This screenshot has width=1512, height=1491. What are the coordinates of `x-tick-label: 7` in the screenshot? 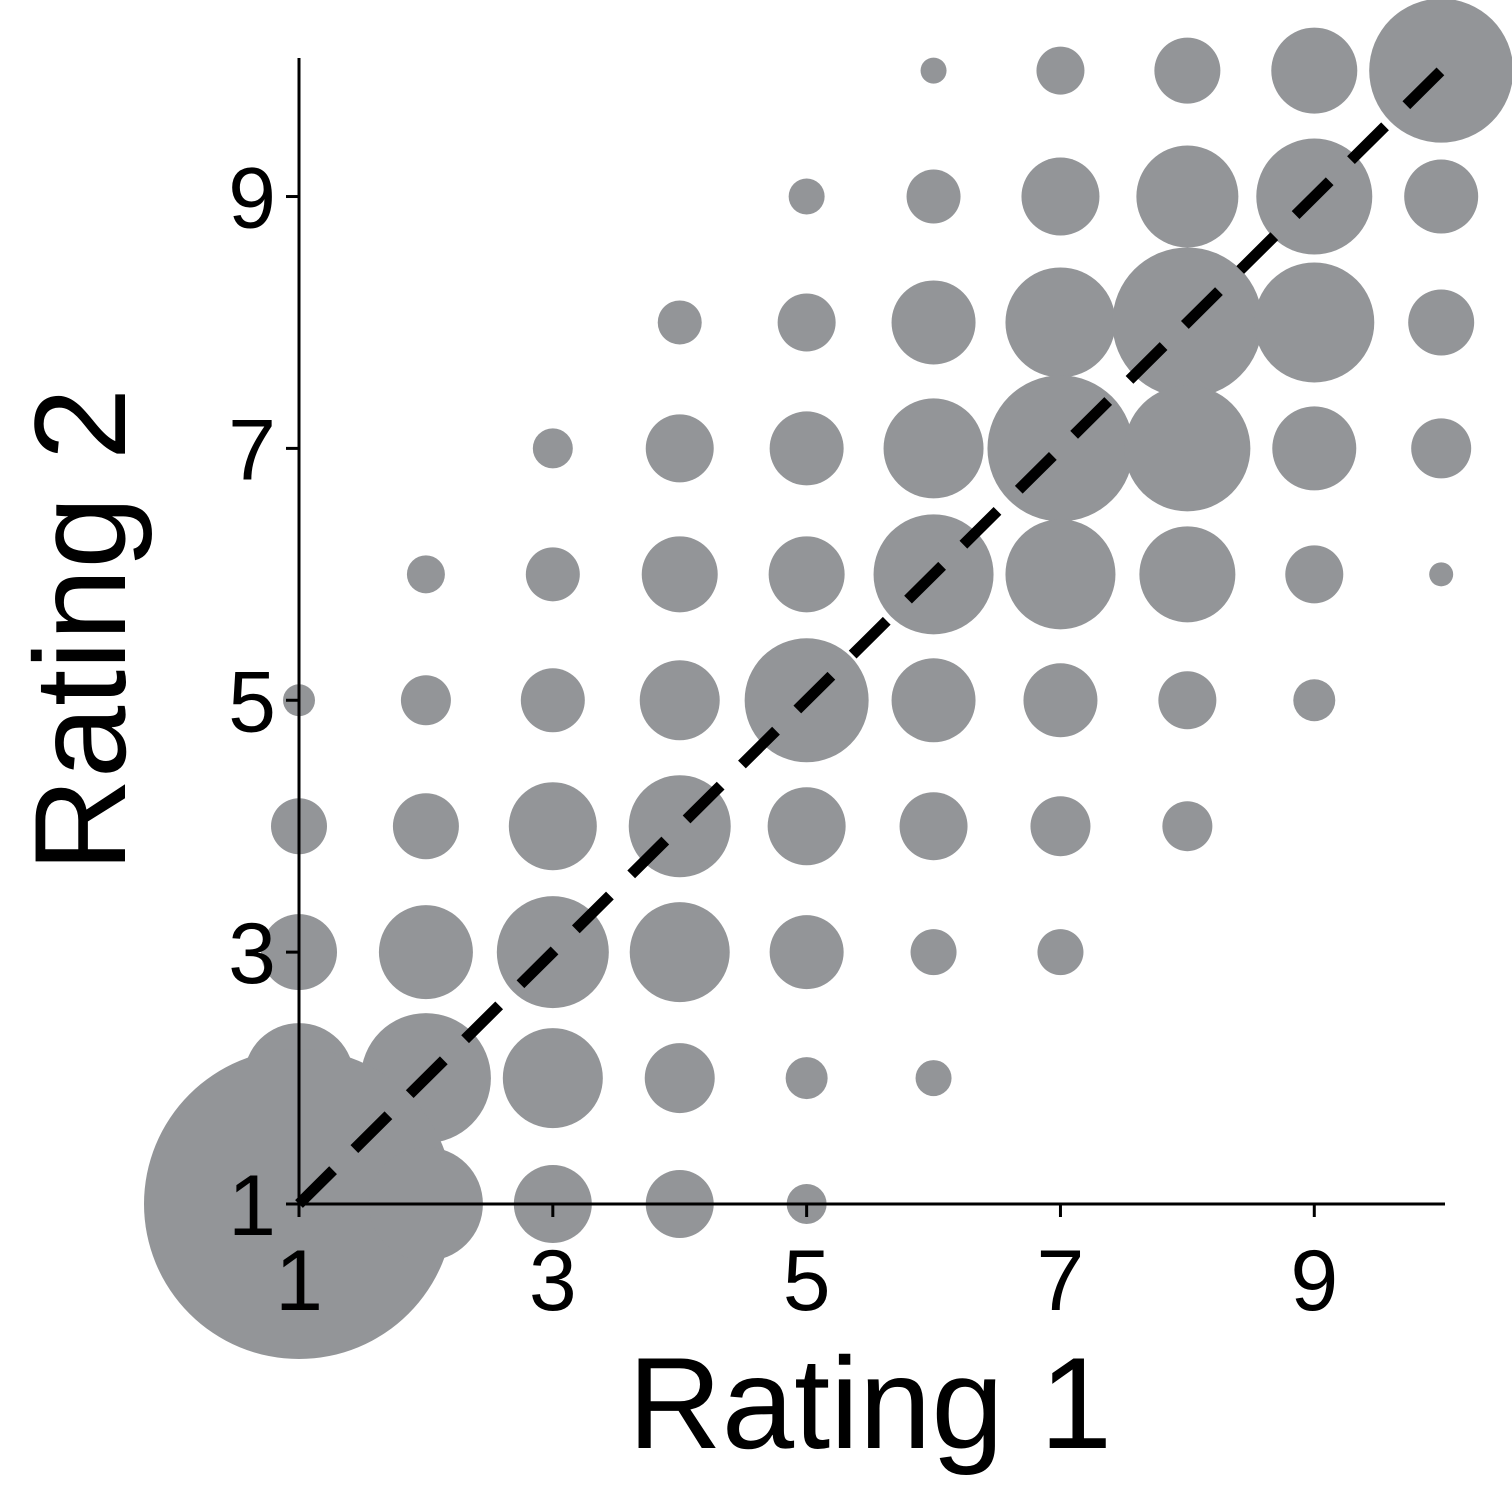 It's located at (1061, 1281).